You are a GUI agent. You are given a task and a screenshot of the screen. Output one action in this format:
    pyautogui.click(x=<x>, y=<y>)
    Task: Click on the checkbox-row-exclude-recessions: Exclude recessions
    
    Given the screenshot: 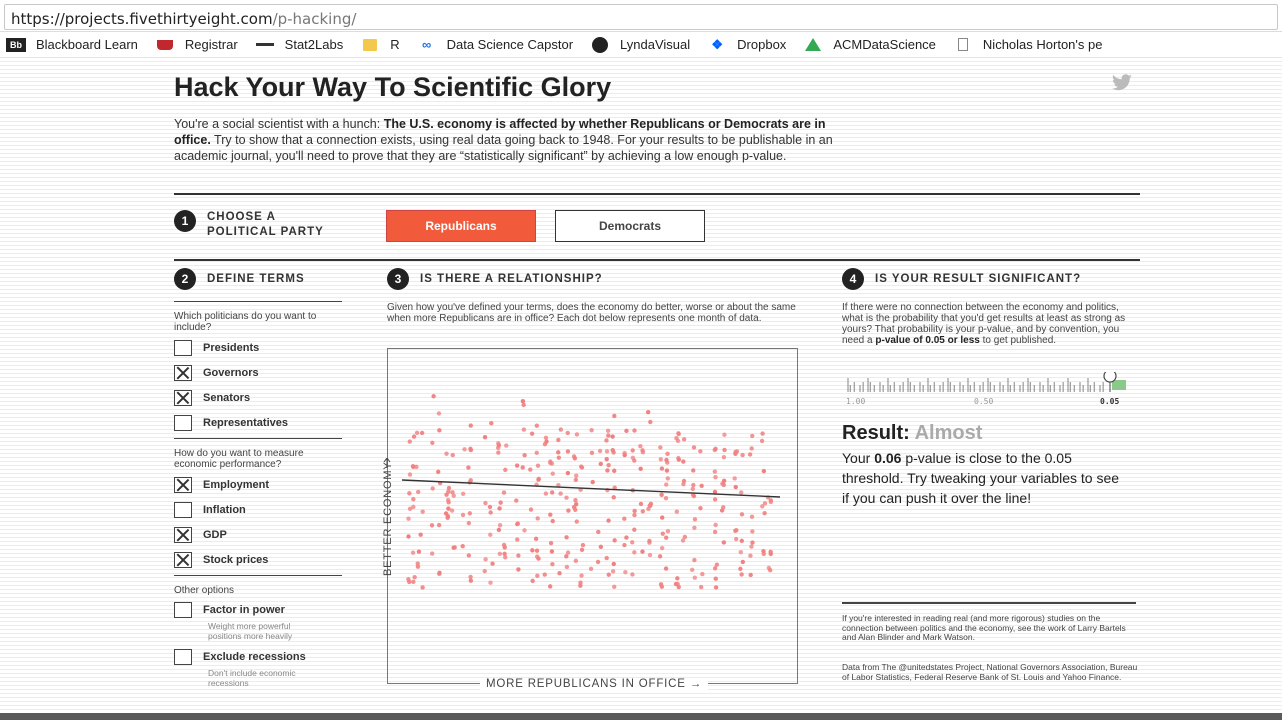 What is the action you would take?
    pyautogui.click(x=240, y=657)
    